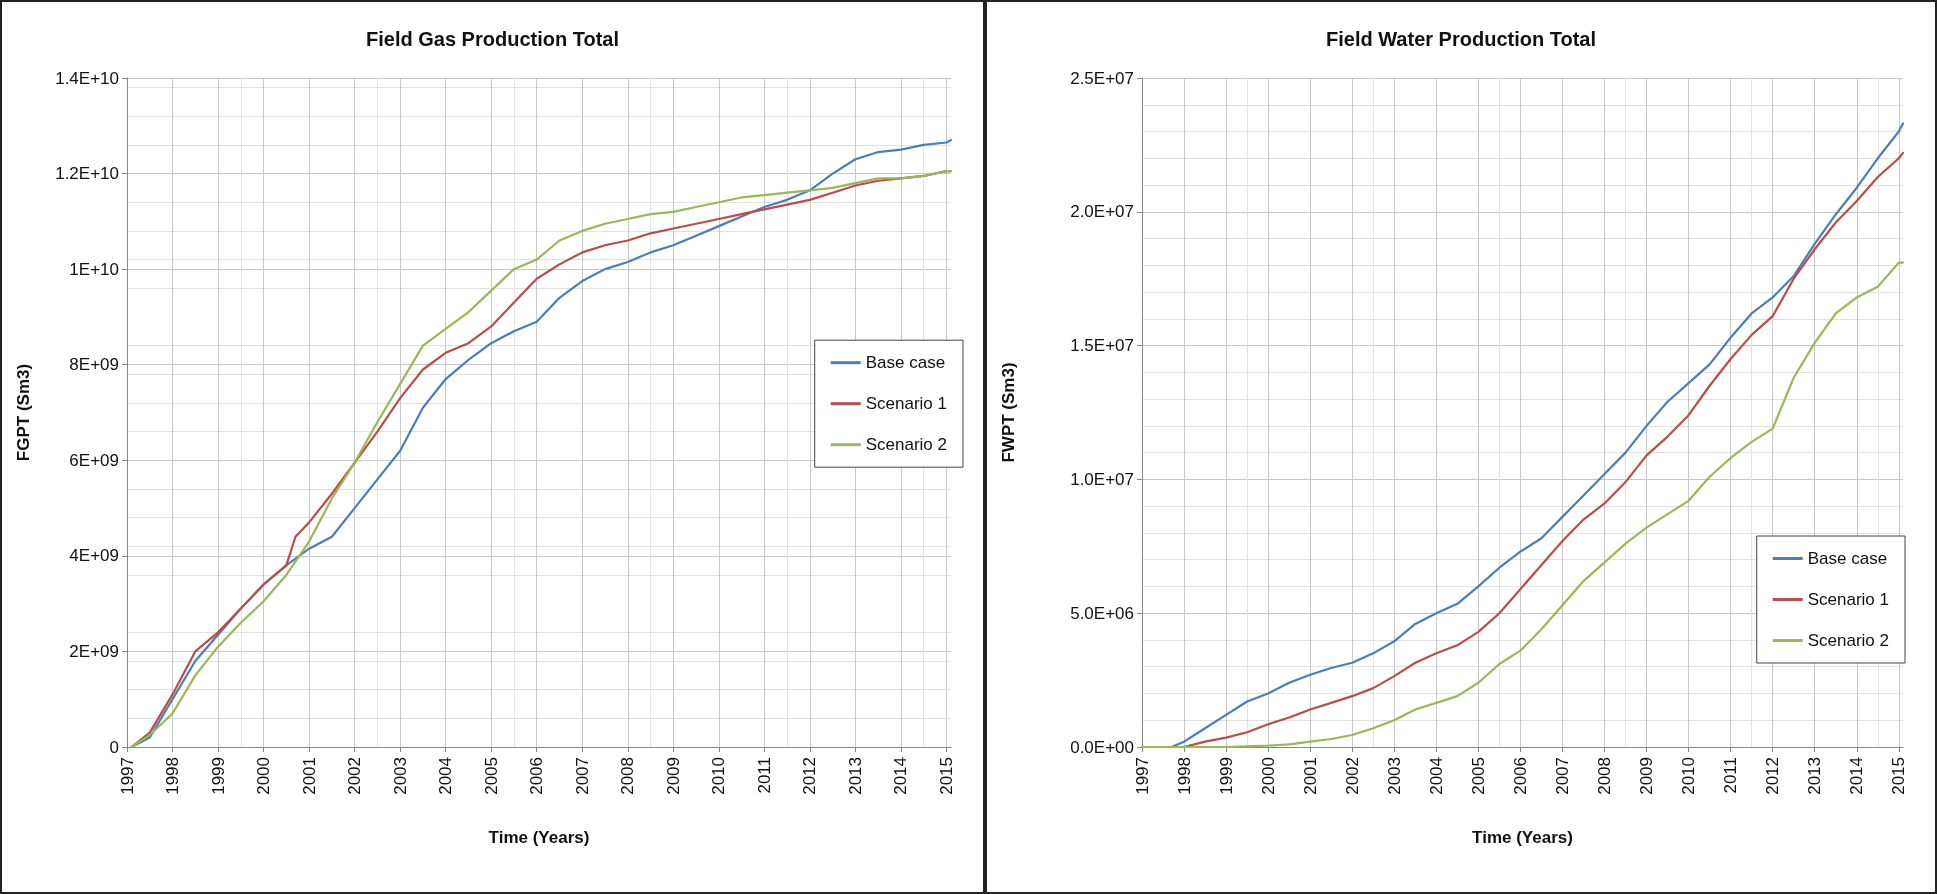 This screenshot has height=894, width=1937. I want to click on y-tick-label: 1.4E+10, so click(87, 78).